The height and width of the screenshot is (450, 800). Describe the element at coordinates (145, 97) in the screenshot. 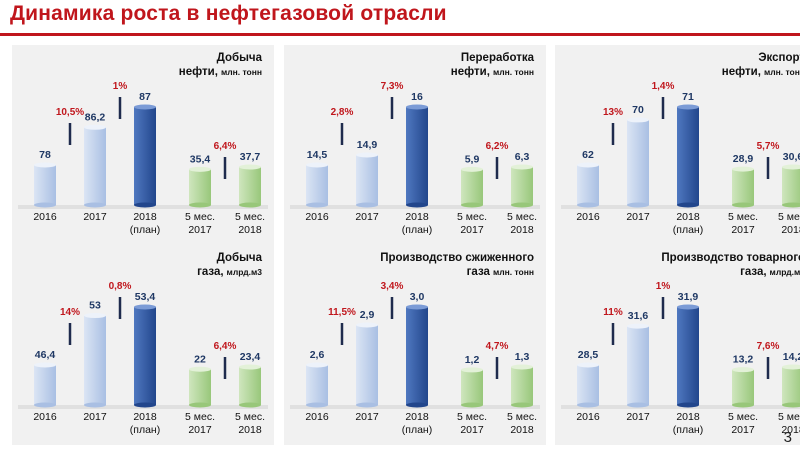

I see `data-label: 87` at that location.